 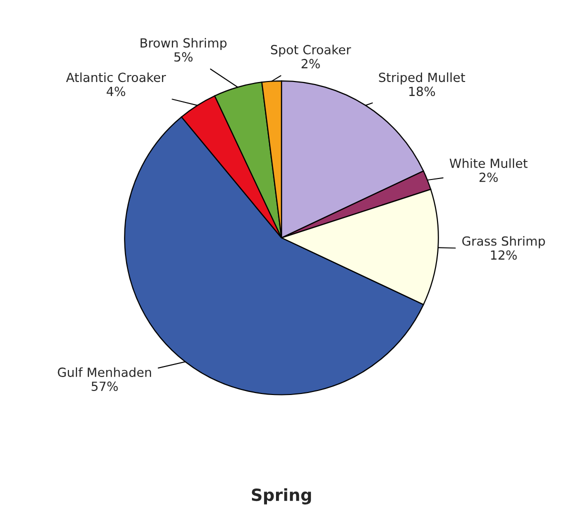 What do you see at coordinates (311, 50) in the screenshot?
I see `slice-label: Spot Croaker` at bounding box center [311, 50].